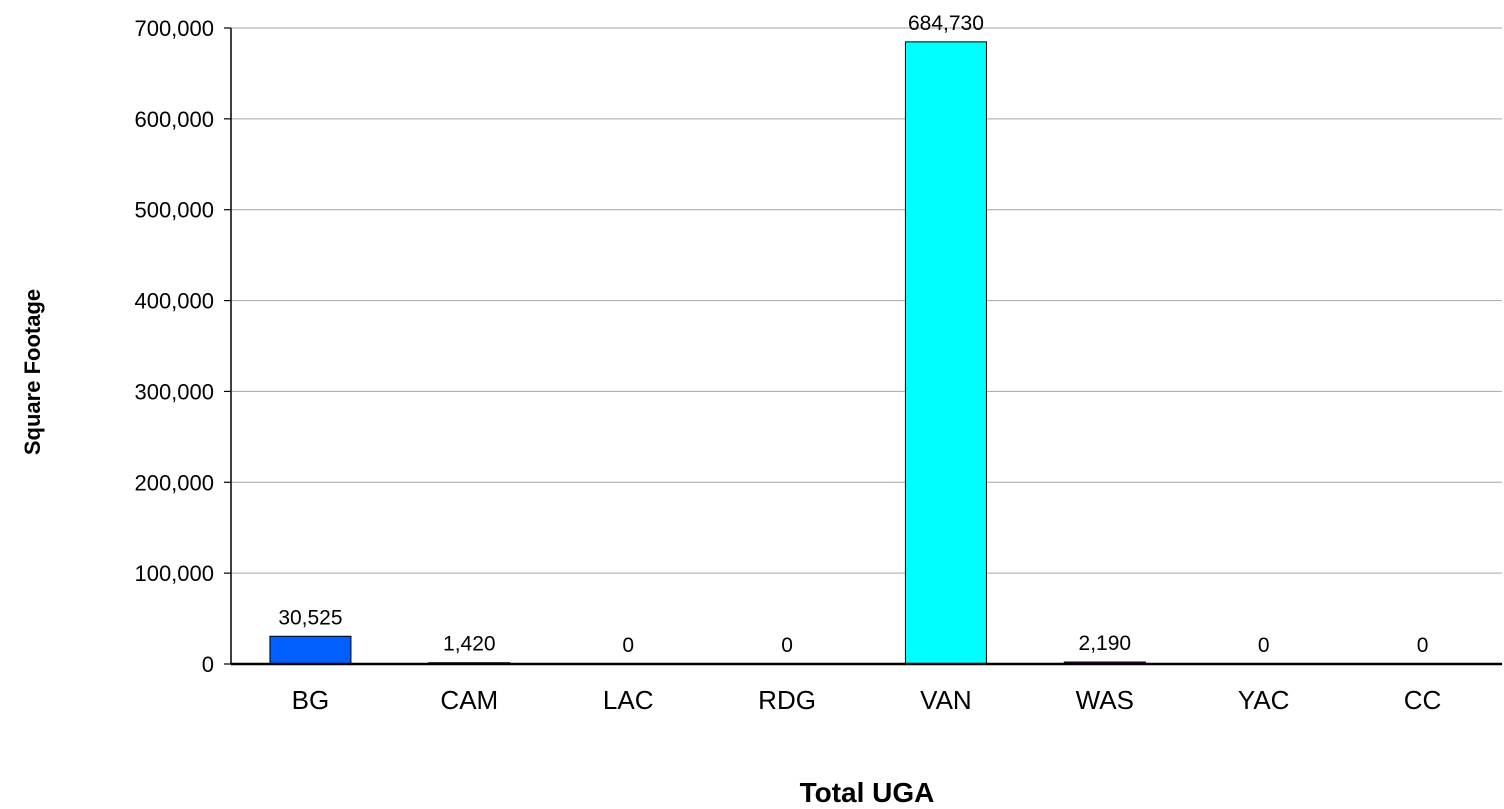  I want to click on y-tick-label: 100,000, so click(174, 573).